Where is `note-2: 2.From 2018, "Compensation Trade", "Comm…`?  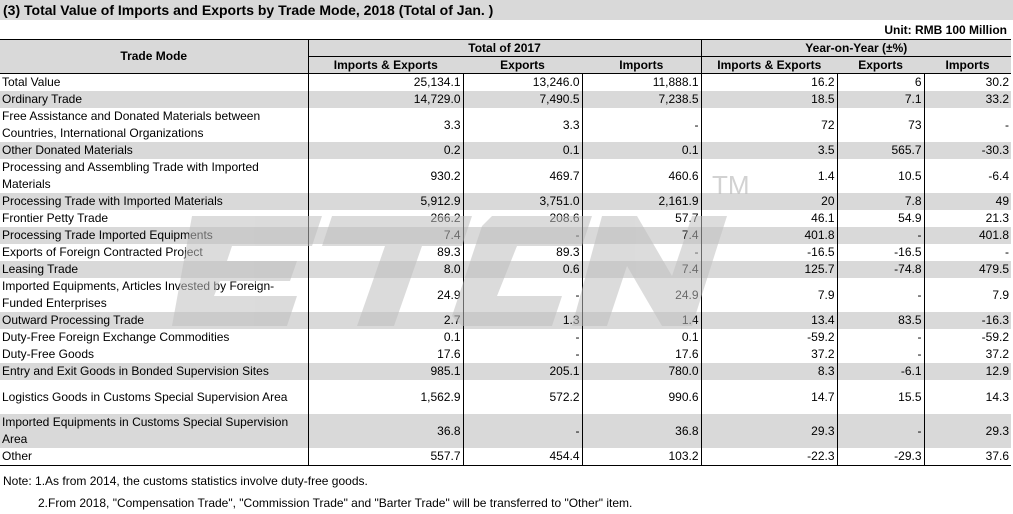 note-2: 2.From 2018, "Compensation Trade", "Comm… is located at coordinates (335, 503).